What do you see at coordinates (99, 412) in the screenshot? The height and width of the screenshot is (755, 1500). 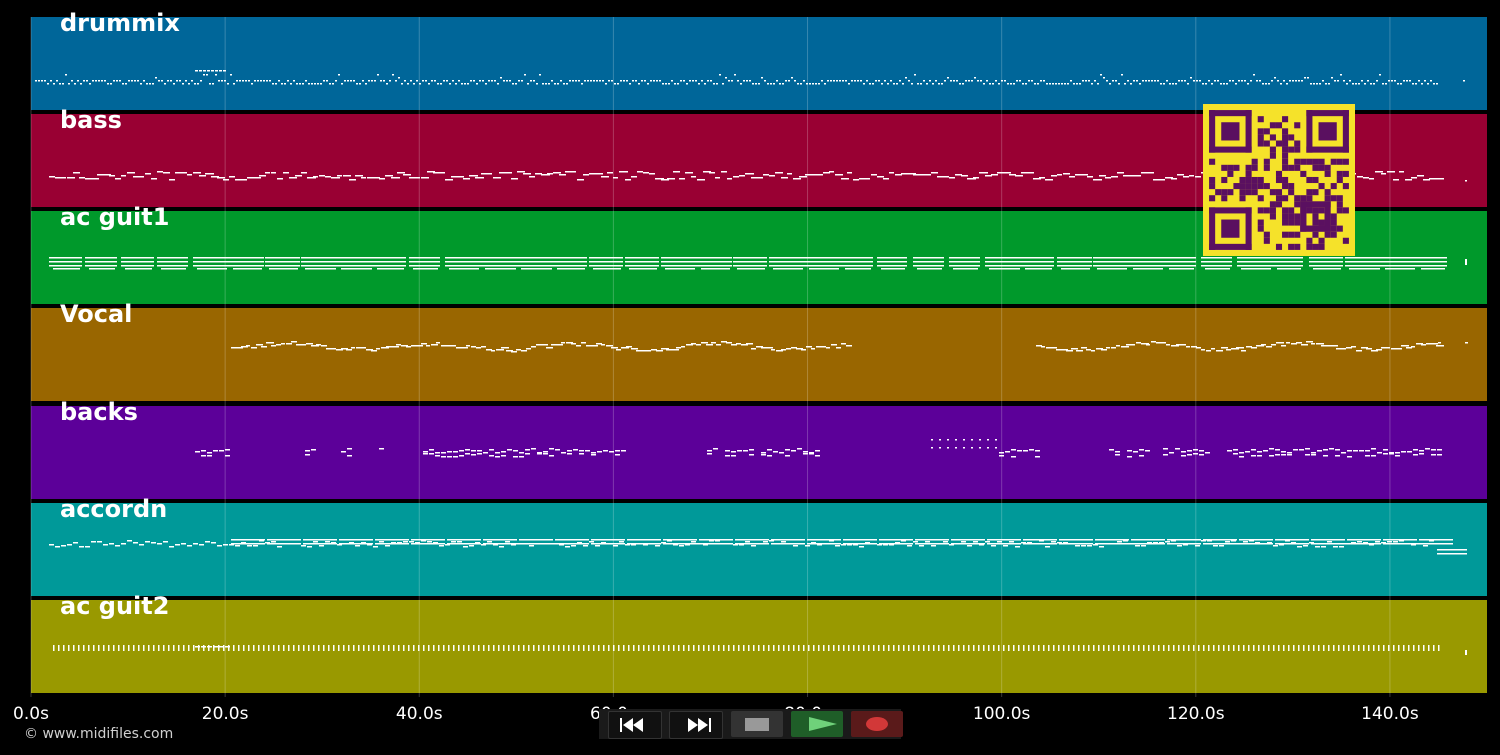 I see `track-name: backs` at bounding box center [99, 412].